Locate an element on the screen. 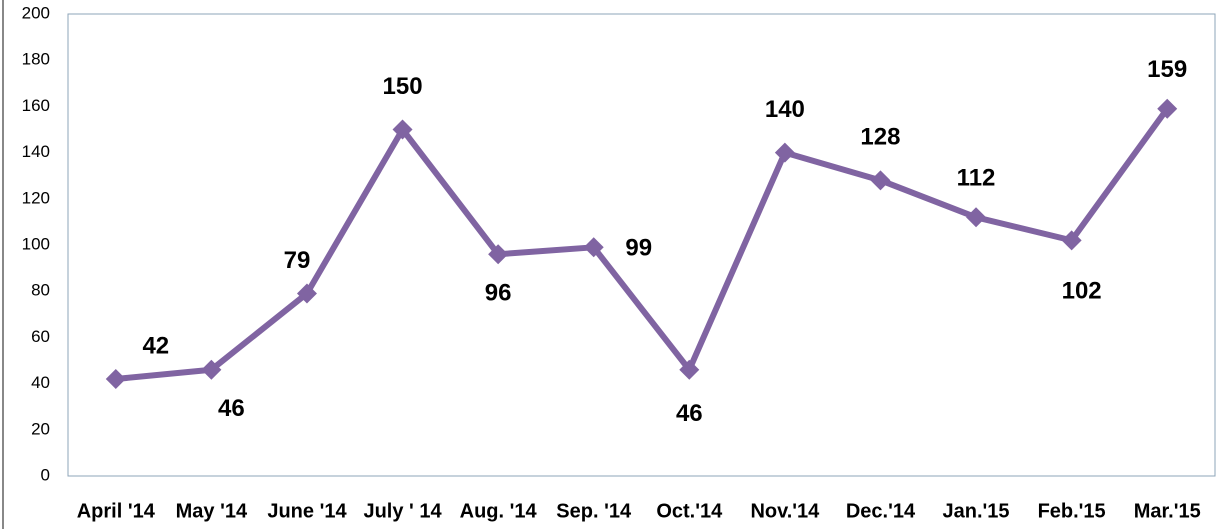  x-tick-label: Mar.'15 is located at coordinates (1167, 511).